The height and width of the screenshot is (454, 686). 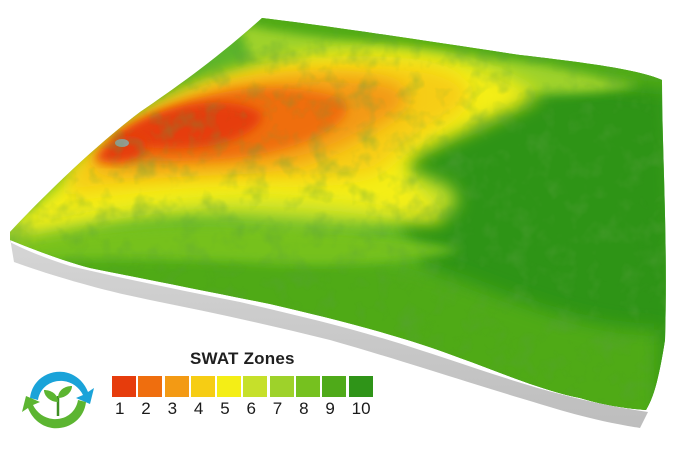 I want to click on legend-label-zone-5: 5, so click(x=225, y=408).